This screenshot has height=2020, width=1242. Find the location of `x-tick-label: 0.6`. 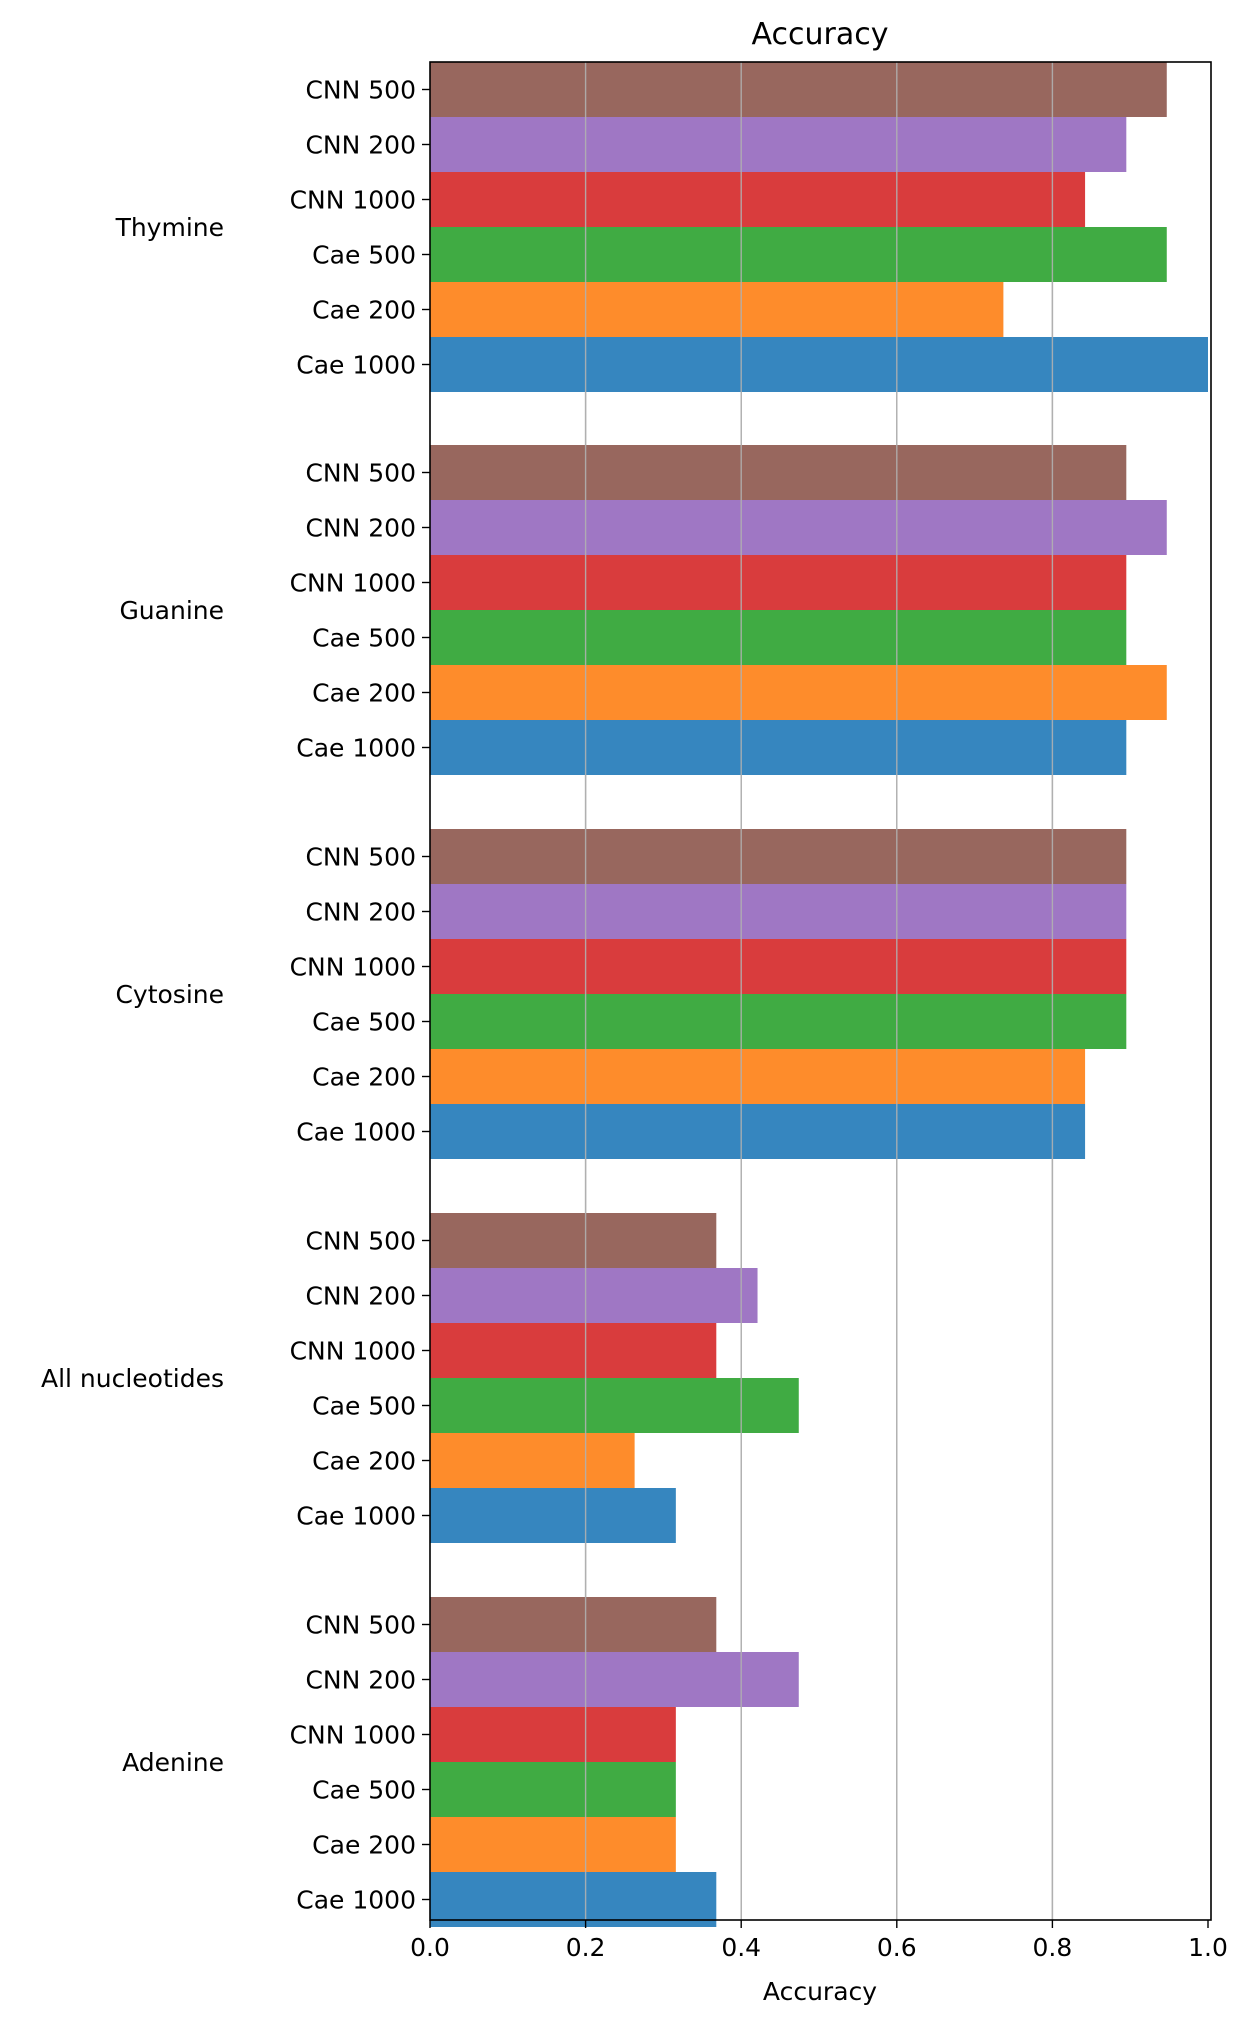

x-tick-label: 0.6 is located at coordinates (897, 1947).